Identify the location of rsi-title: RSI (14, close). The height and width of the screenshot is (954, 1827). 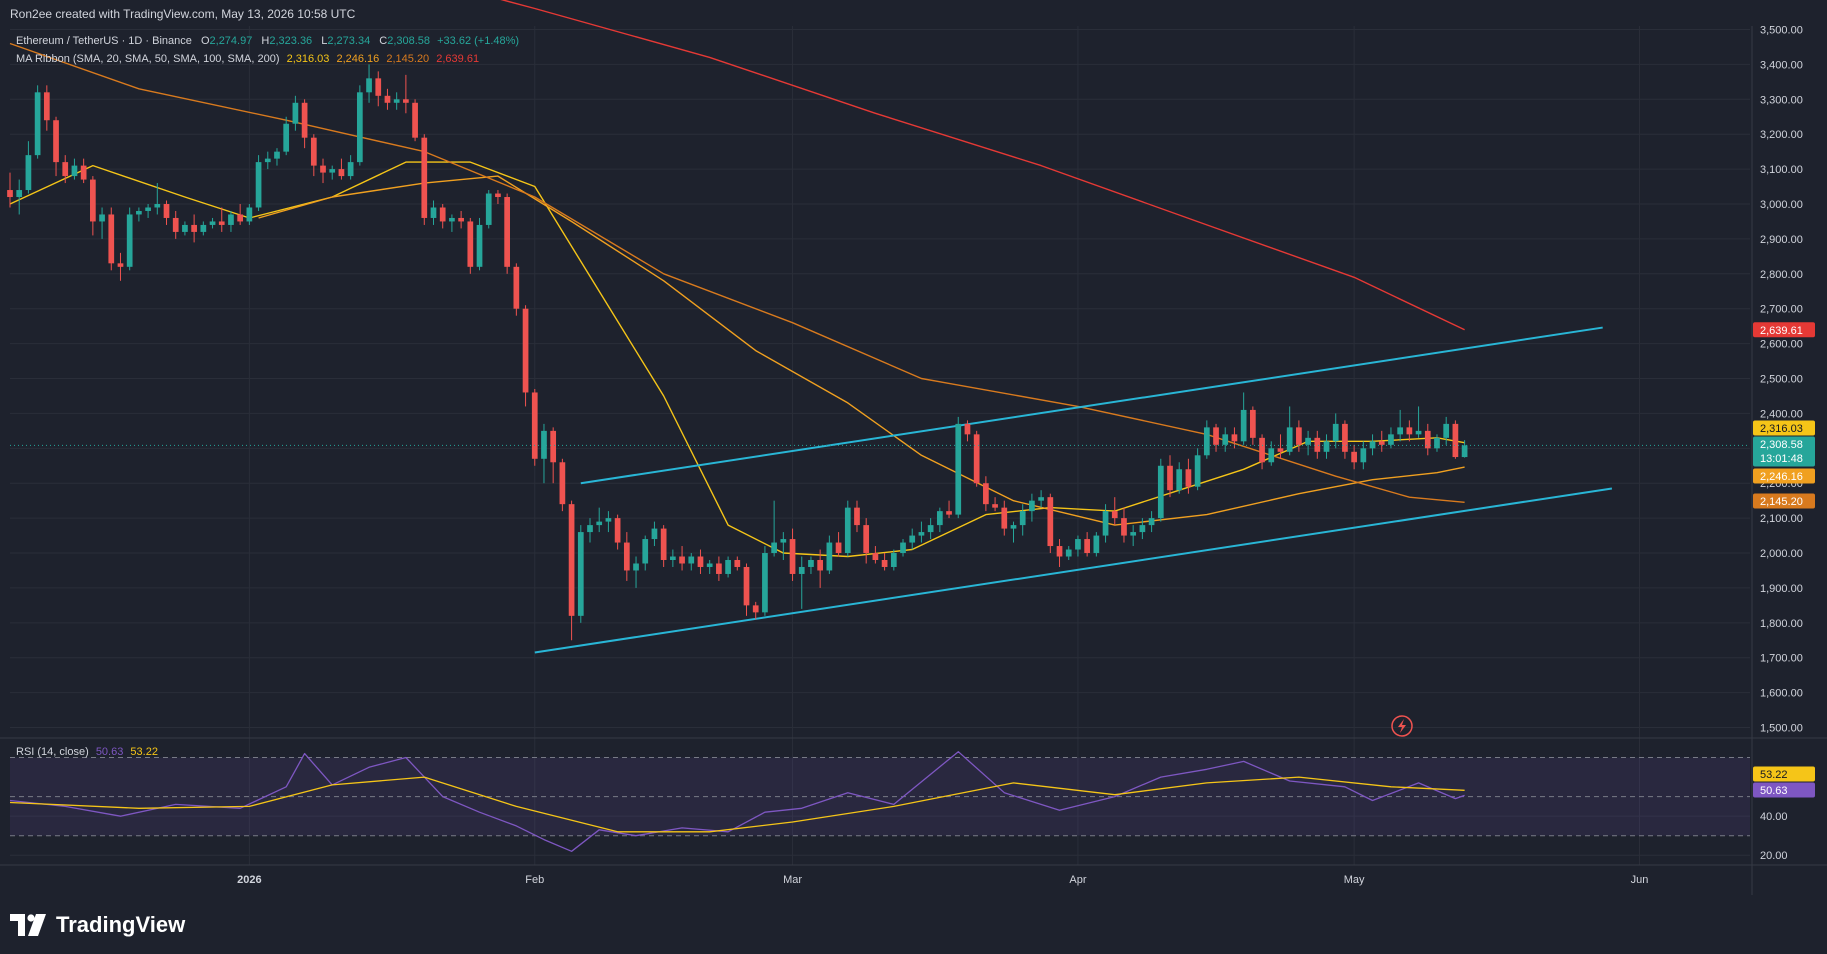
(52, 752).